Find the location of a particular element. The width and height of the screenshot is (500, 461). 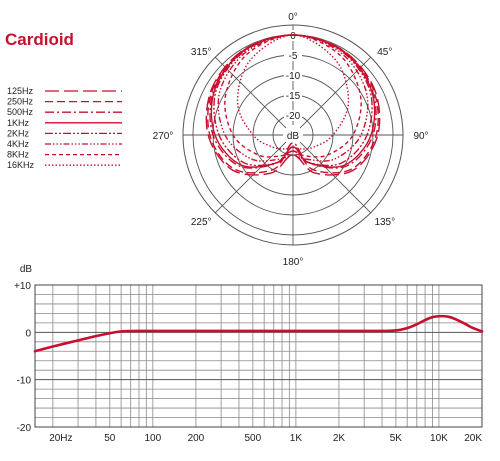

polar-series-4KHz is located at coordinates (293, 98).